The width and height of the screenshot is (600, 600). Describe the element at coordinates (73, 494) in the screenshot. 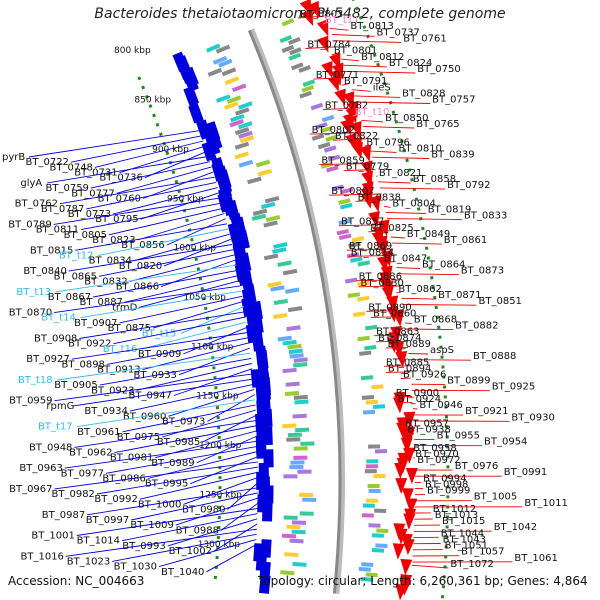

I see `gene-label-reverse: BT_0982` at that location.